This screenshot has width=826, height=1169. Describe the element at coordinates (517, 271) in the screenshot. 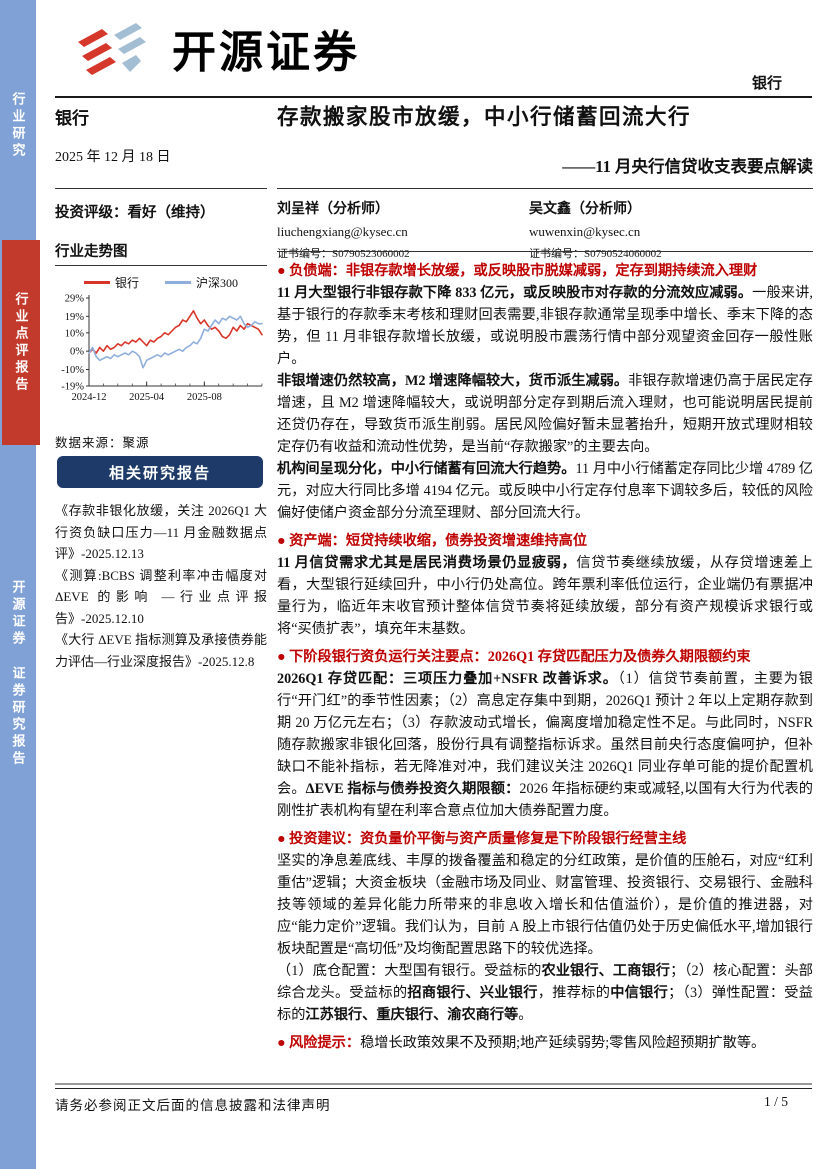

I see `section-heading: ● 负债端：非银存款增长放缓，或反映股市脱媒减弱，定存到期持续流入理财` at that location.